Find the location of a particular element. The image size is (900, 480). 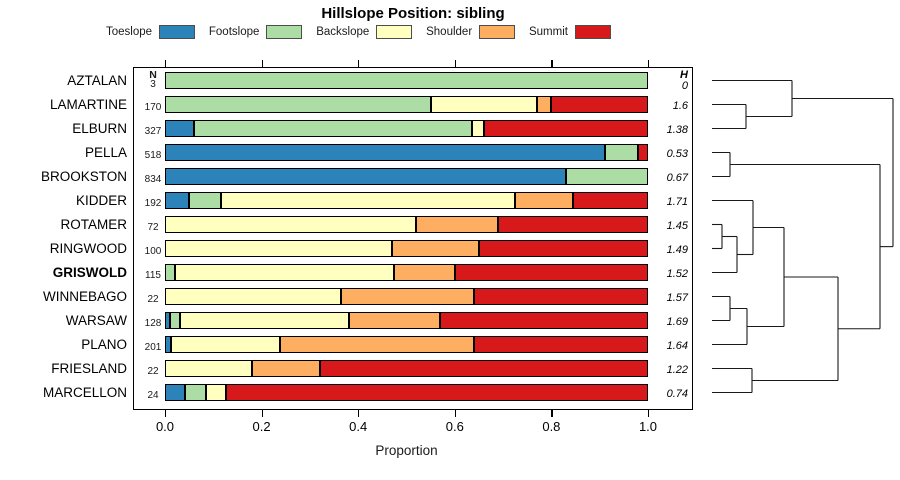

row-label: KIDDER is located at coordinates (101, 200).